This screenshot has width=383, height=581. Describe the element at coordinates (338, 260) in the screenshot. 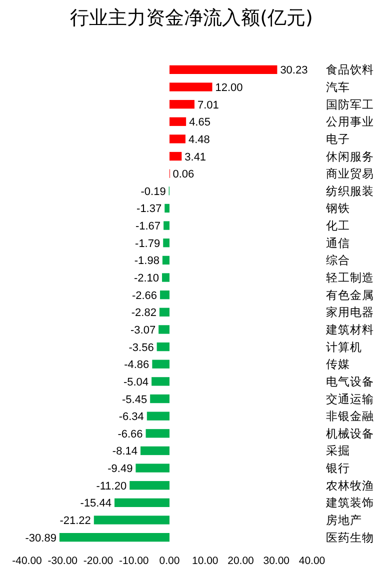

I see `y-tick-label: 综合` at that location.